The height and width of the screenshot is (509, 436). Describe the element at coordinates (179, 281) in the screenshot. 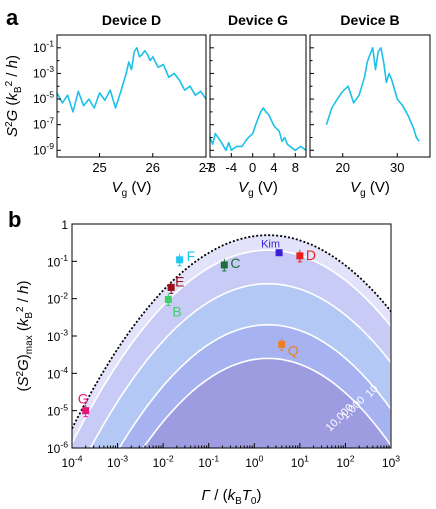

I see `point-label: E` at that location.